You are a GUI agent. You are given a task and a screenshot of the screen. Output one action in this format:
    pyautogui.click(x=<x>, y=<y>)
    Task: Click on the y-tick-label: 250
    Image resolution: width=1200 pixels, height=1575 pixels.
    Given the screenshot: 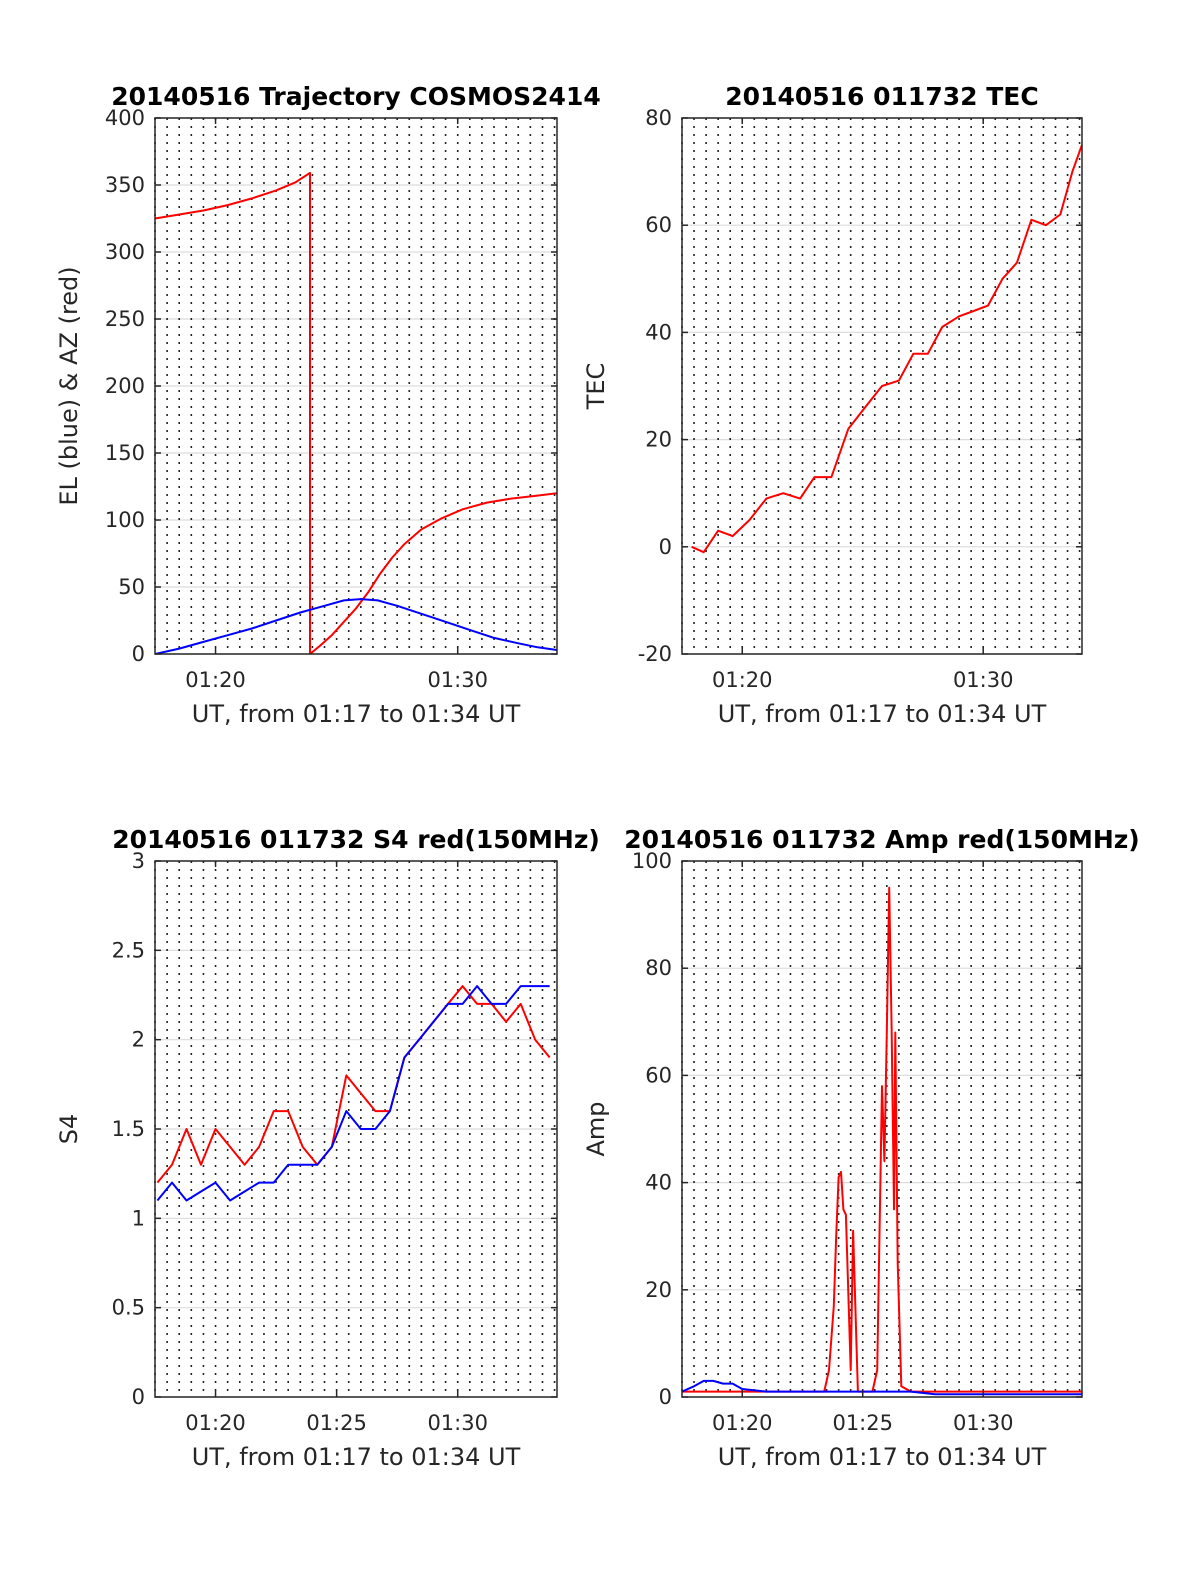 What is the action you would take?
    pyautogui.click(x=125, y=319)
    